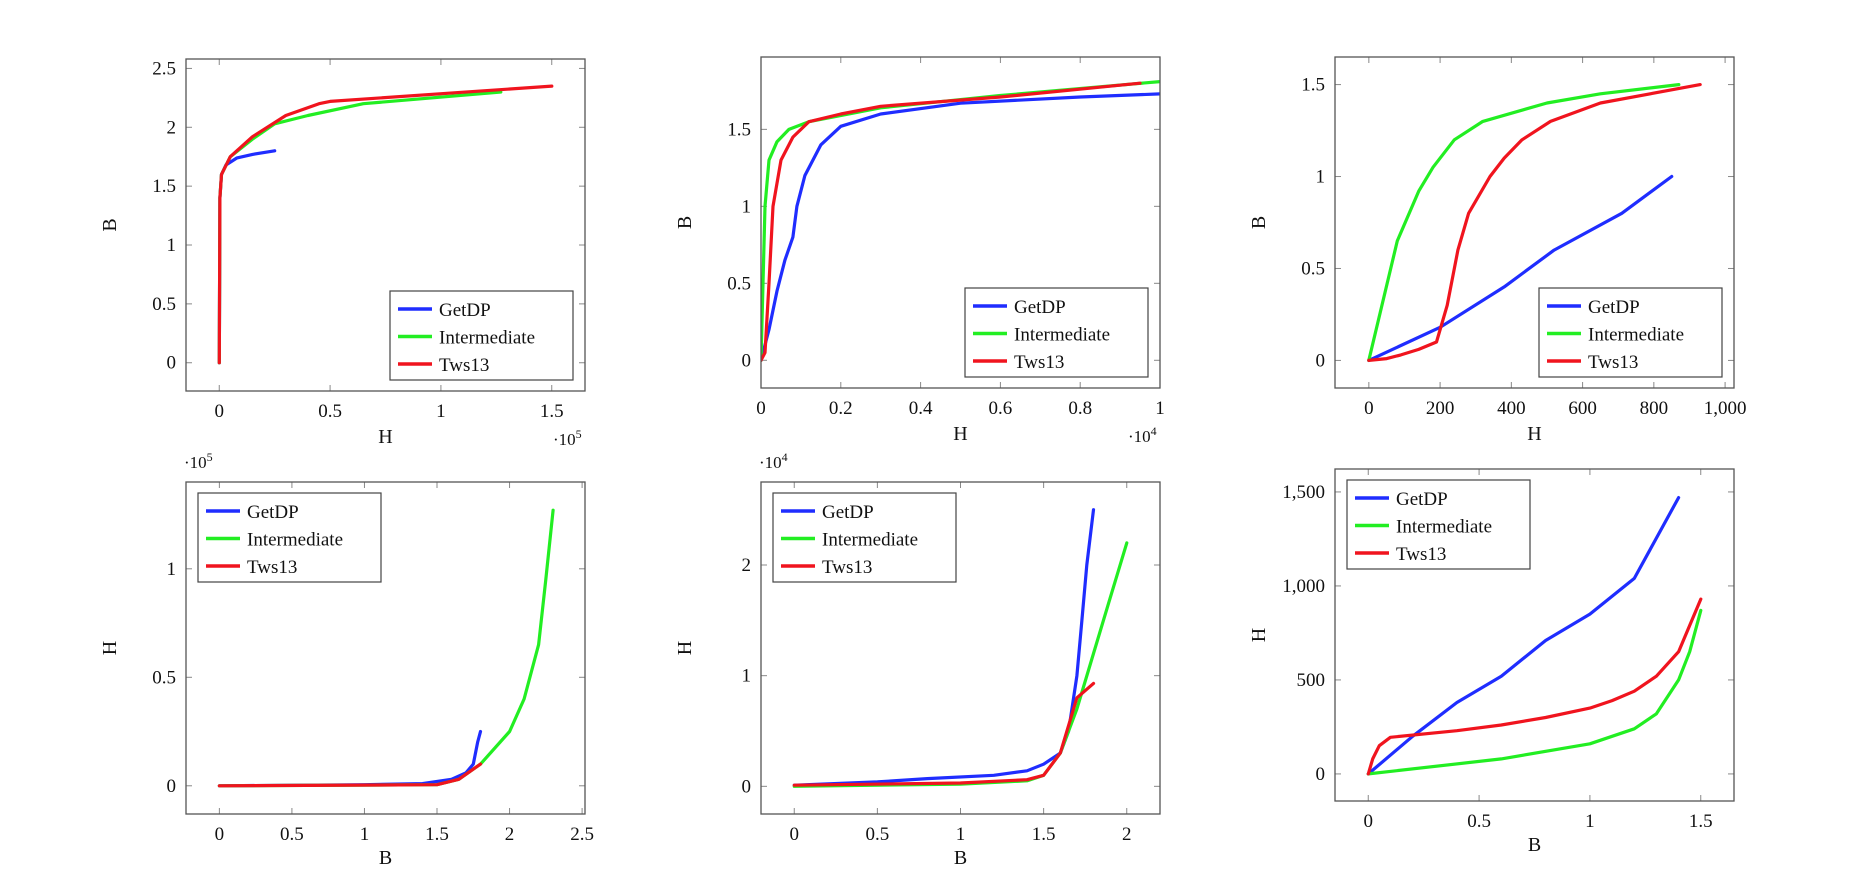 Image resolution: width=1850 pixels, height=882 pixels. What do you see at coordinates (172, 127) in the screenshot?
I see `y-tick-label: 2` at bounding box center [172, 127].